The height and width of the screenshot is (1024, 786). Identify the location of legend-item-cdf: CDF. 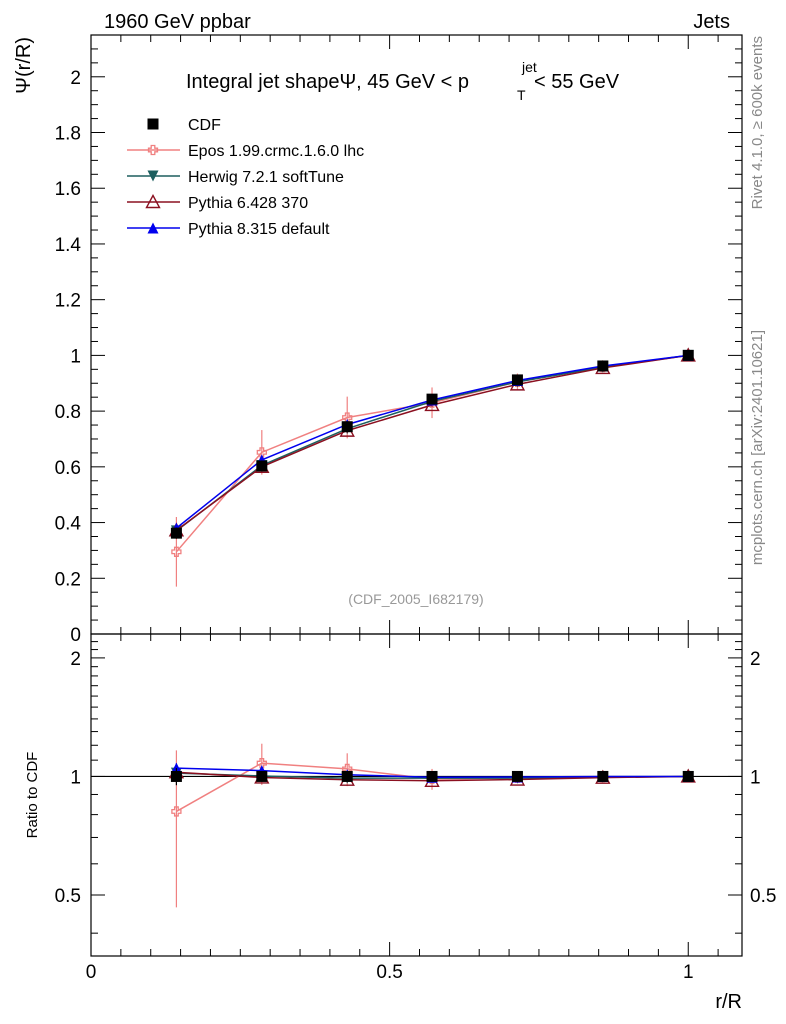
(184, 125).